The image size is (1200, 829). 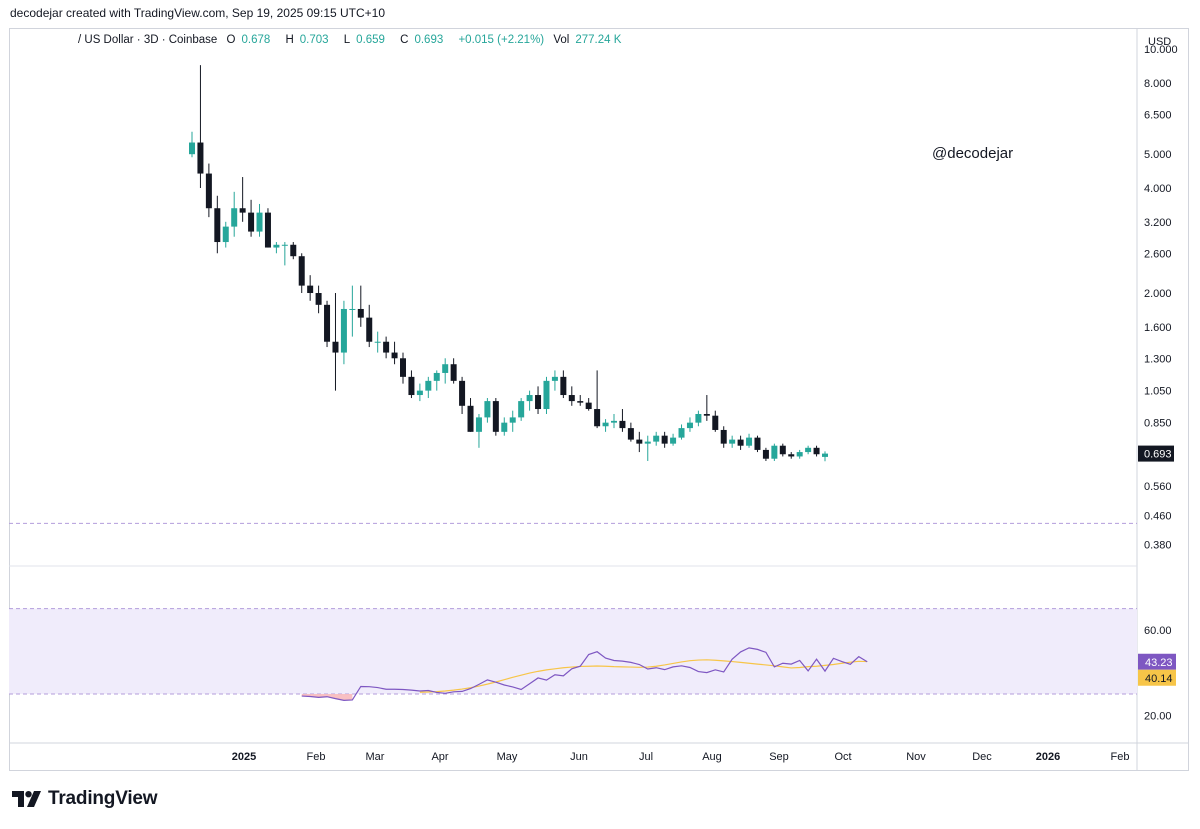 I want to click on tradingview-logo: TradingView, so click(x=85, y=799).